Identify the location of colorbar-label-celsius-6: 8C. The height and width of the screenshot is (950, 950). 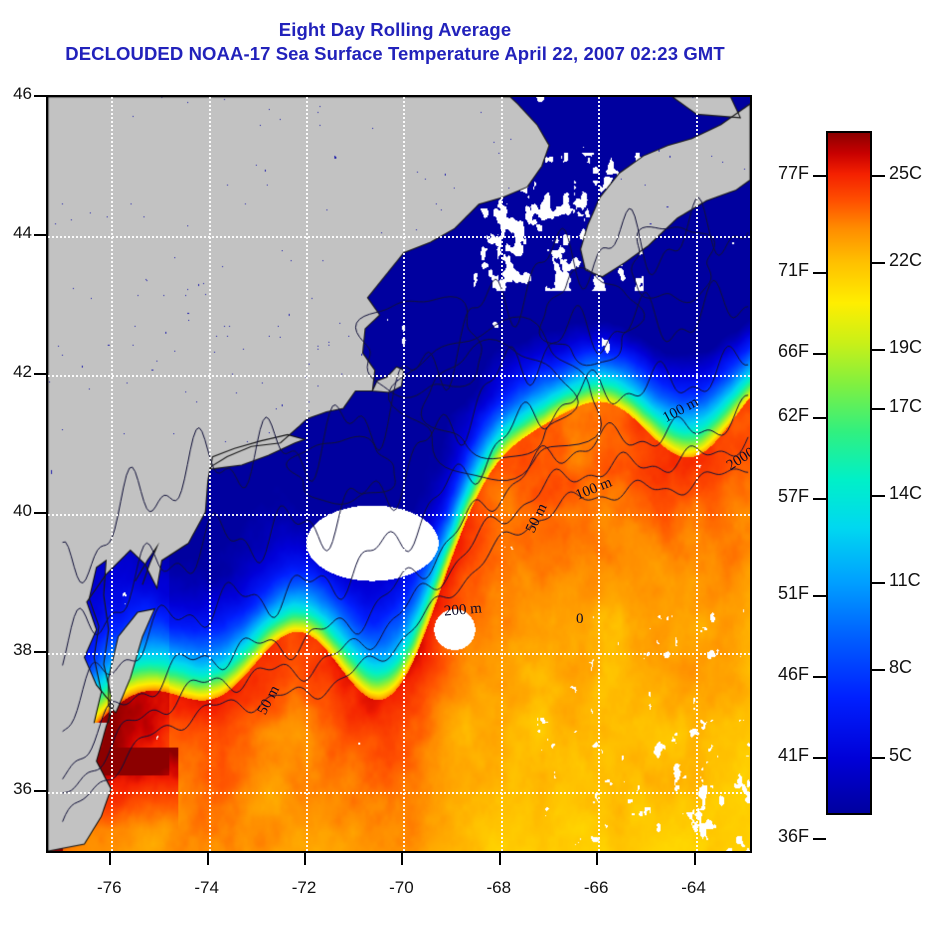
(901, 667).